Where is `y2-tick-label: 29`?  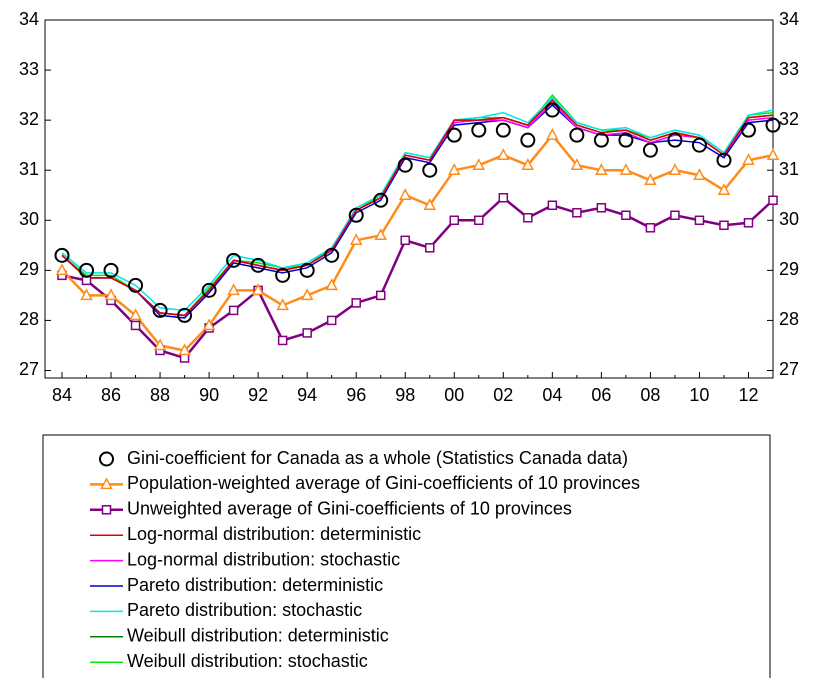
y2-tick-label: 29 is located at coordinates (789, 269).